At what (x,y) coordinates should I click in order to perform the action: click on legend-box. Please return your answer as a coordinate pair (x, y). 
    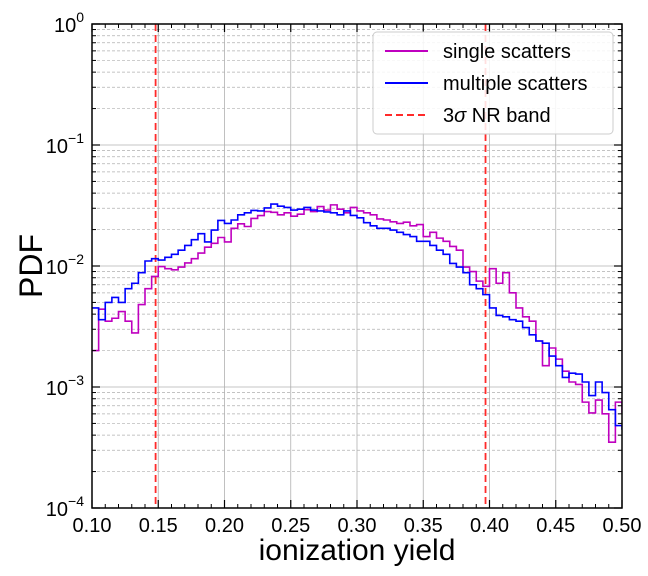
    Looking at the image, I should click on (493, 83).